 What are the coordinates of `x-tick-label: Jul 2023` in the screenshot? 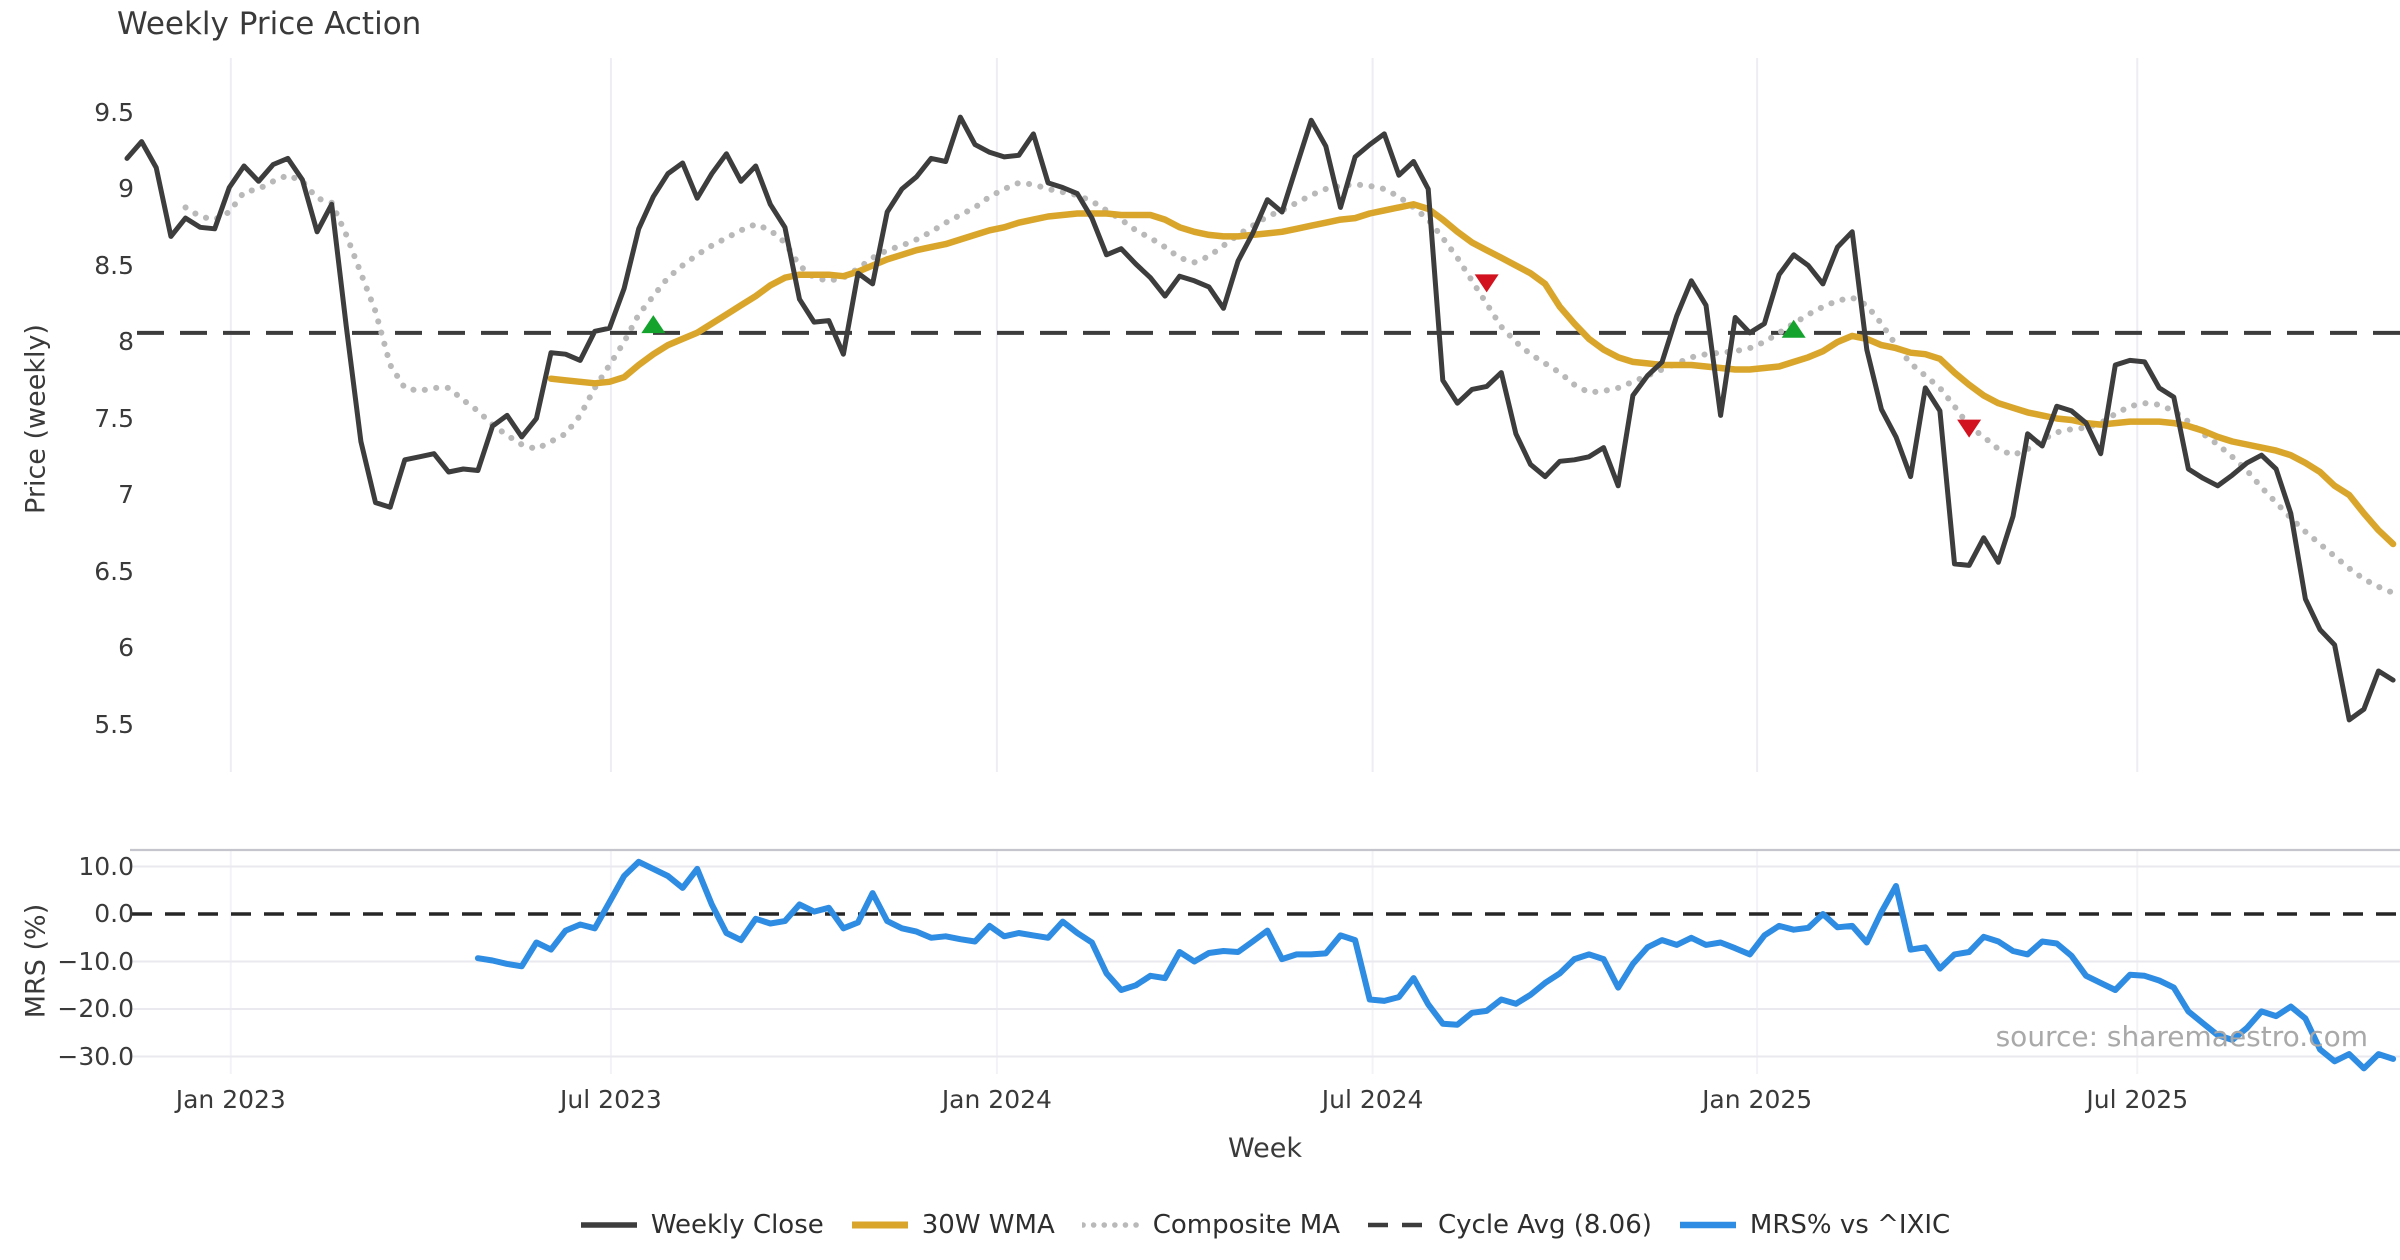 It's located at (611, 1099).